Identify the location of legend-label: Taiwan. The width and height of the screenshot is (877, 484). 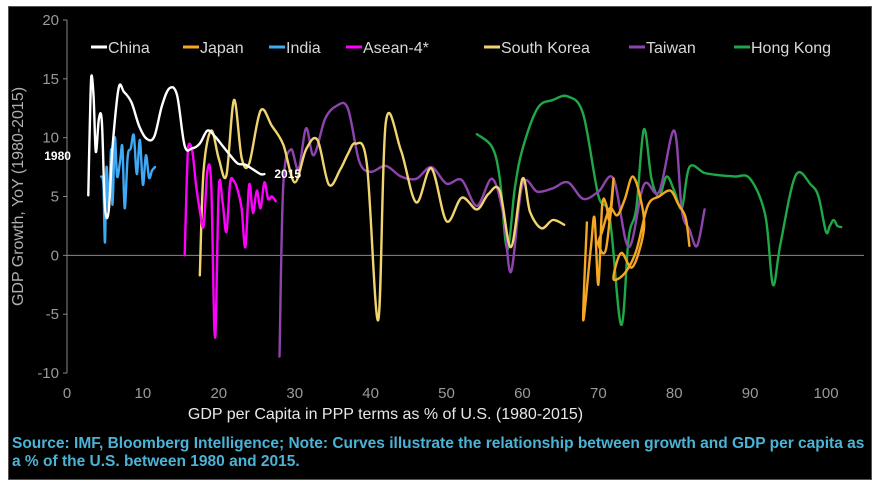
(671, 48).